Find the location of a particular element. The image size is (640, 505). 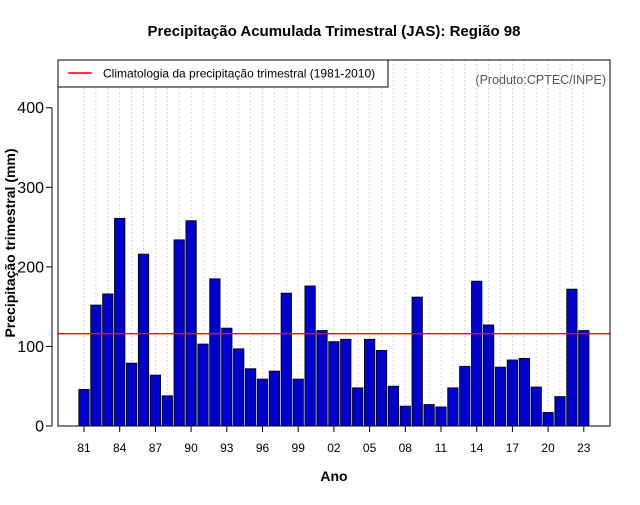

bar-1984 is located at coordinates (120, 322).